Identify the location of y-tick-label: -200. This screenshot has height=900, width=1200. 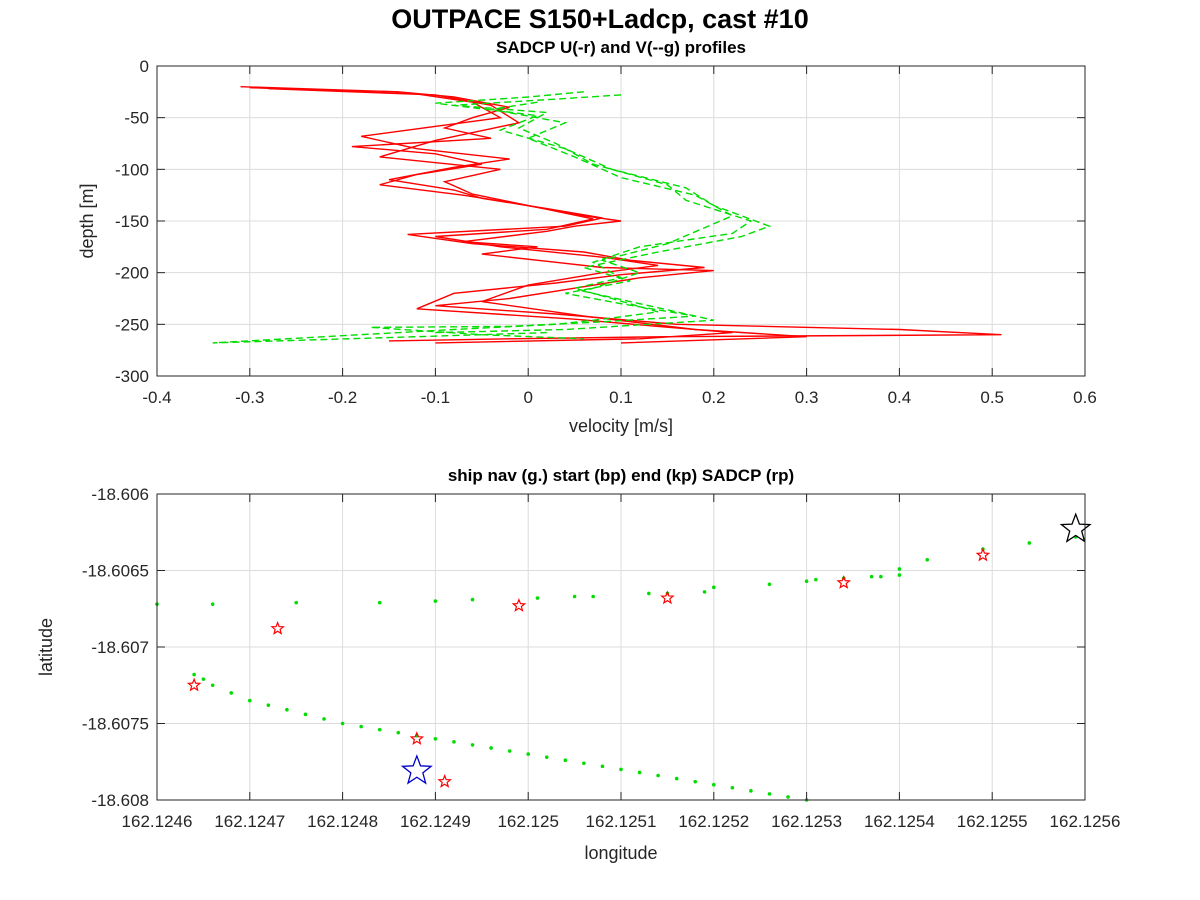
(132, 273).